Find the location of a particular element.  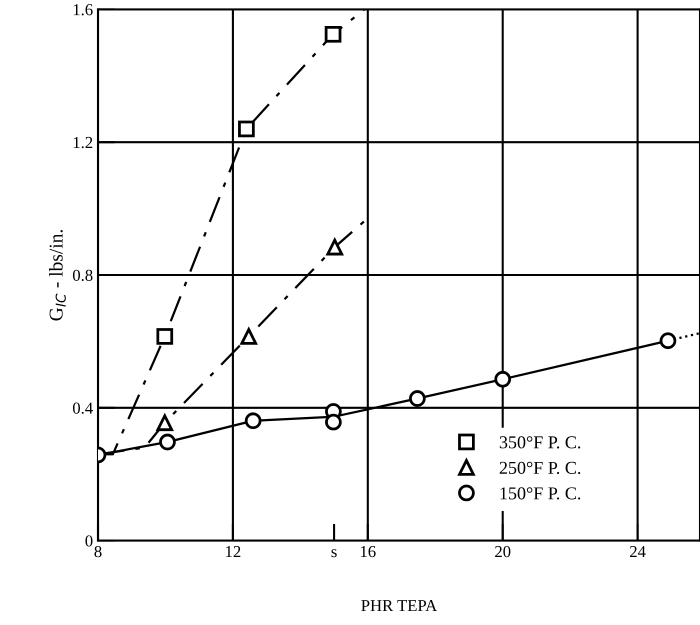

y-tick-label: 0.4 is located at coordinates (82, 408).